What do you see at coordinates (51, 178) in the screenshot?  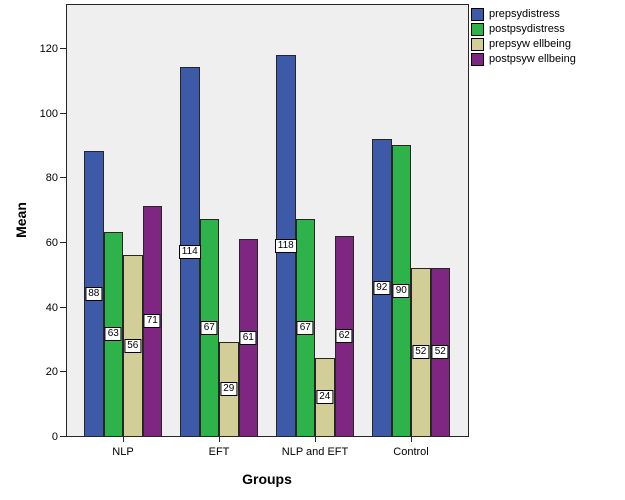 I see `y-tick-label: 80` at bounding box center [51, 178].